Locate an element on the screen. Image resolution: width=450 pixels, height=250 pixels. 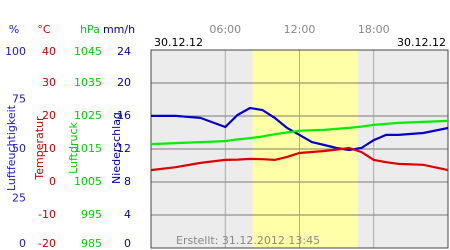
y-tick-label: -10 is located at coordinates (47, 214).